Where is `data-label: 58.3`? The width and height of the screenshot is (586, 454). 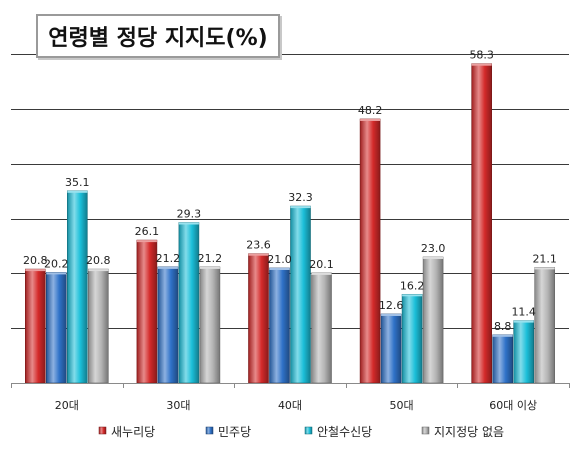
data-label: 58.3 is located at coordinates (481, 55).